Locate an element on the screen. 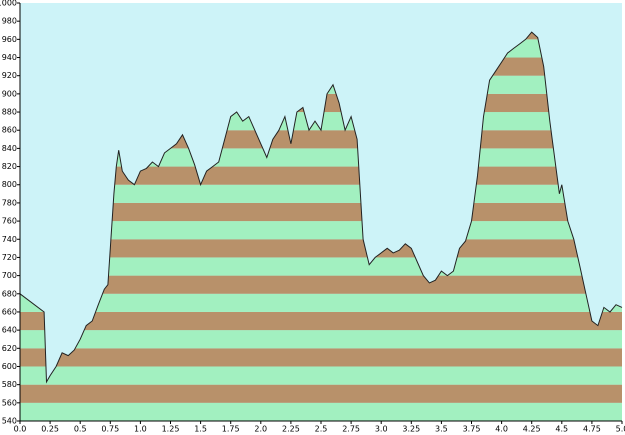 Image resolution: width=625 pixels, height=435 pixels. y-tick-label: 740 is located at coordinates (9, 239).